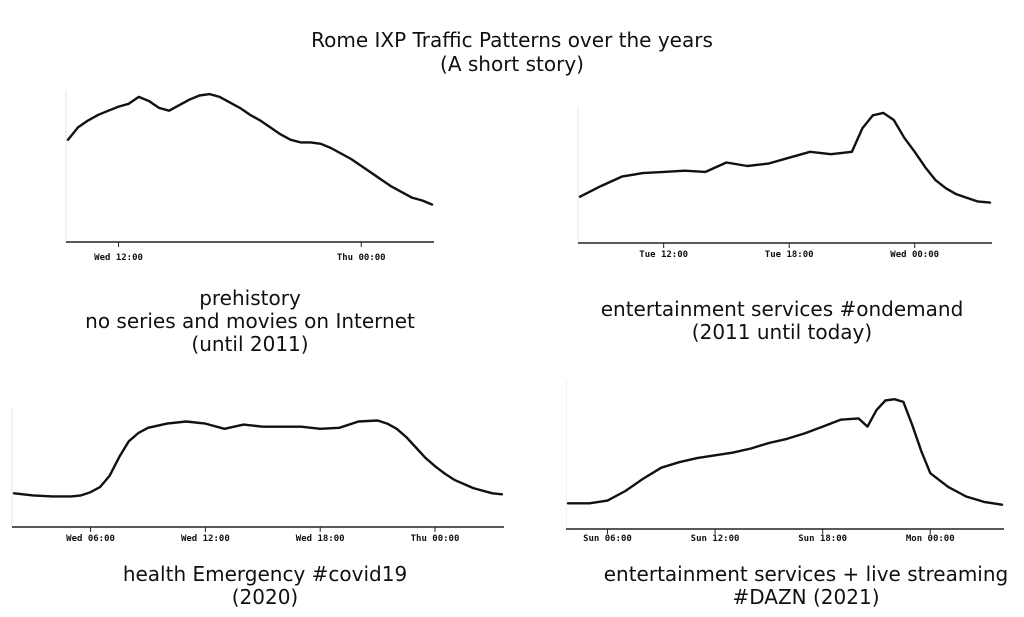  I want to click on x-tick-label: Sun 12:00, so click(715, 539).